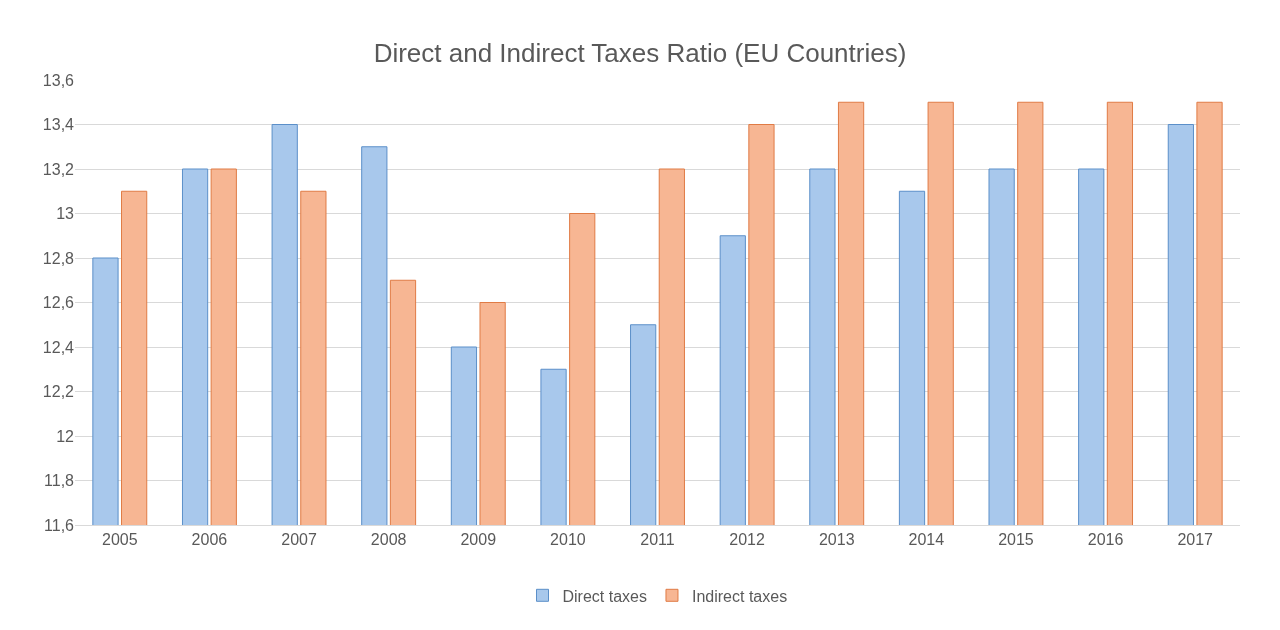 Image resolution: width=1280 pixels, height=630 pixels. What do you see at coordinates (58, 392) in the screenshot?
I see `y-tick-label: 12,2` at bounding box center [58, 392].